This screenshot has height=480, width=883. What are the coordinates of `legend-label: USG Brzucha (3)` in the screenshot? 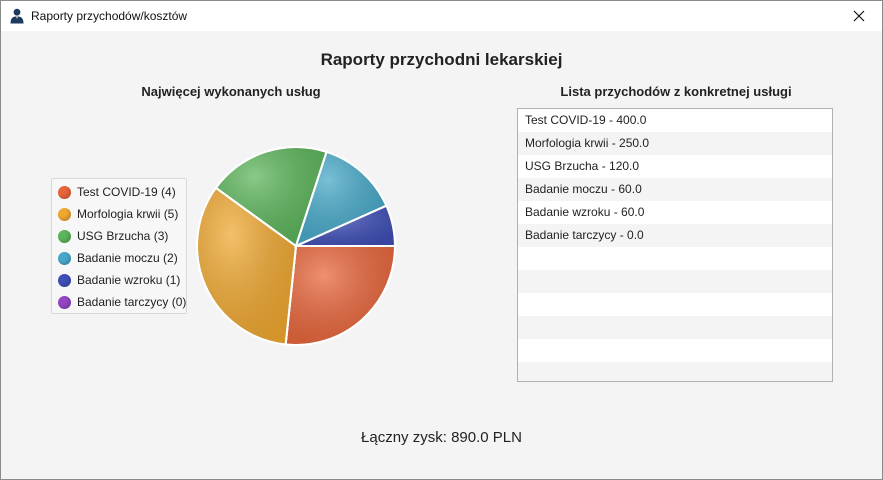 It's located at (123, 236).